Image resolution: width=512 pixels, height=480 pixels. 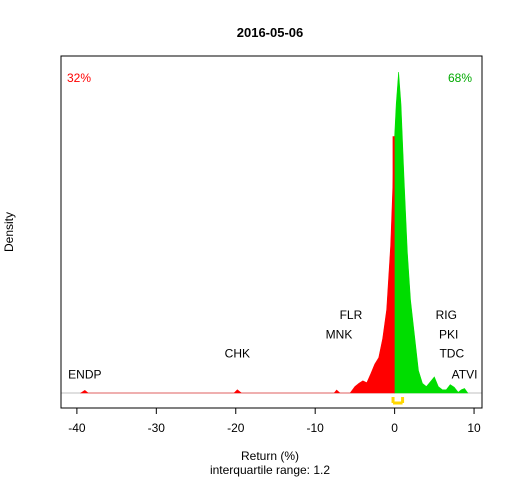 What do you see at coordinates (237, 354) in the screenshot?
I see `stock-label-chk: CHK` at bounding box center [237, 354].